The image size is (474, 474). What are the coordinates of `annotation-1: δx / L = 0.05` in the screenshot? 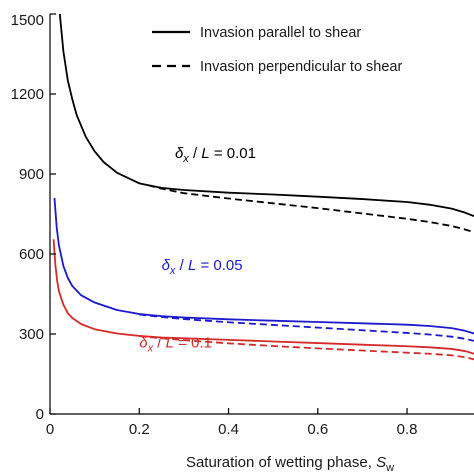 It's located at (202, 267).